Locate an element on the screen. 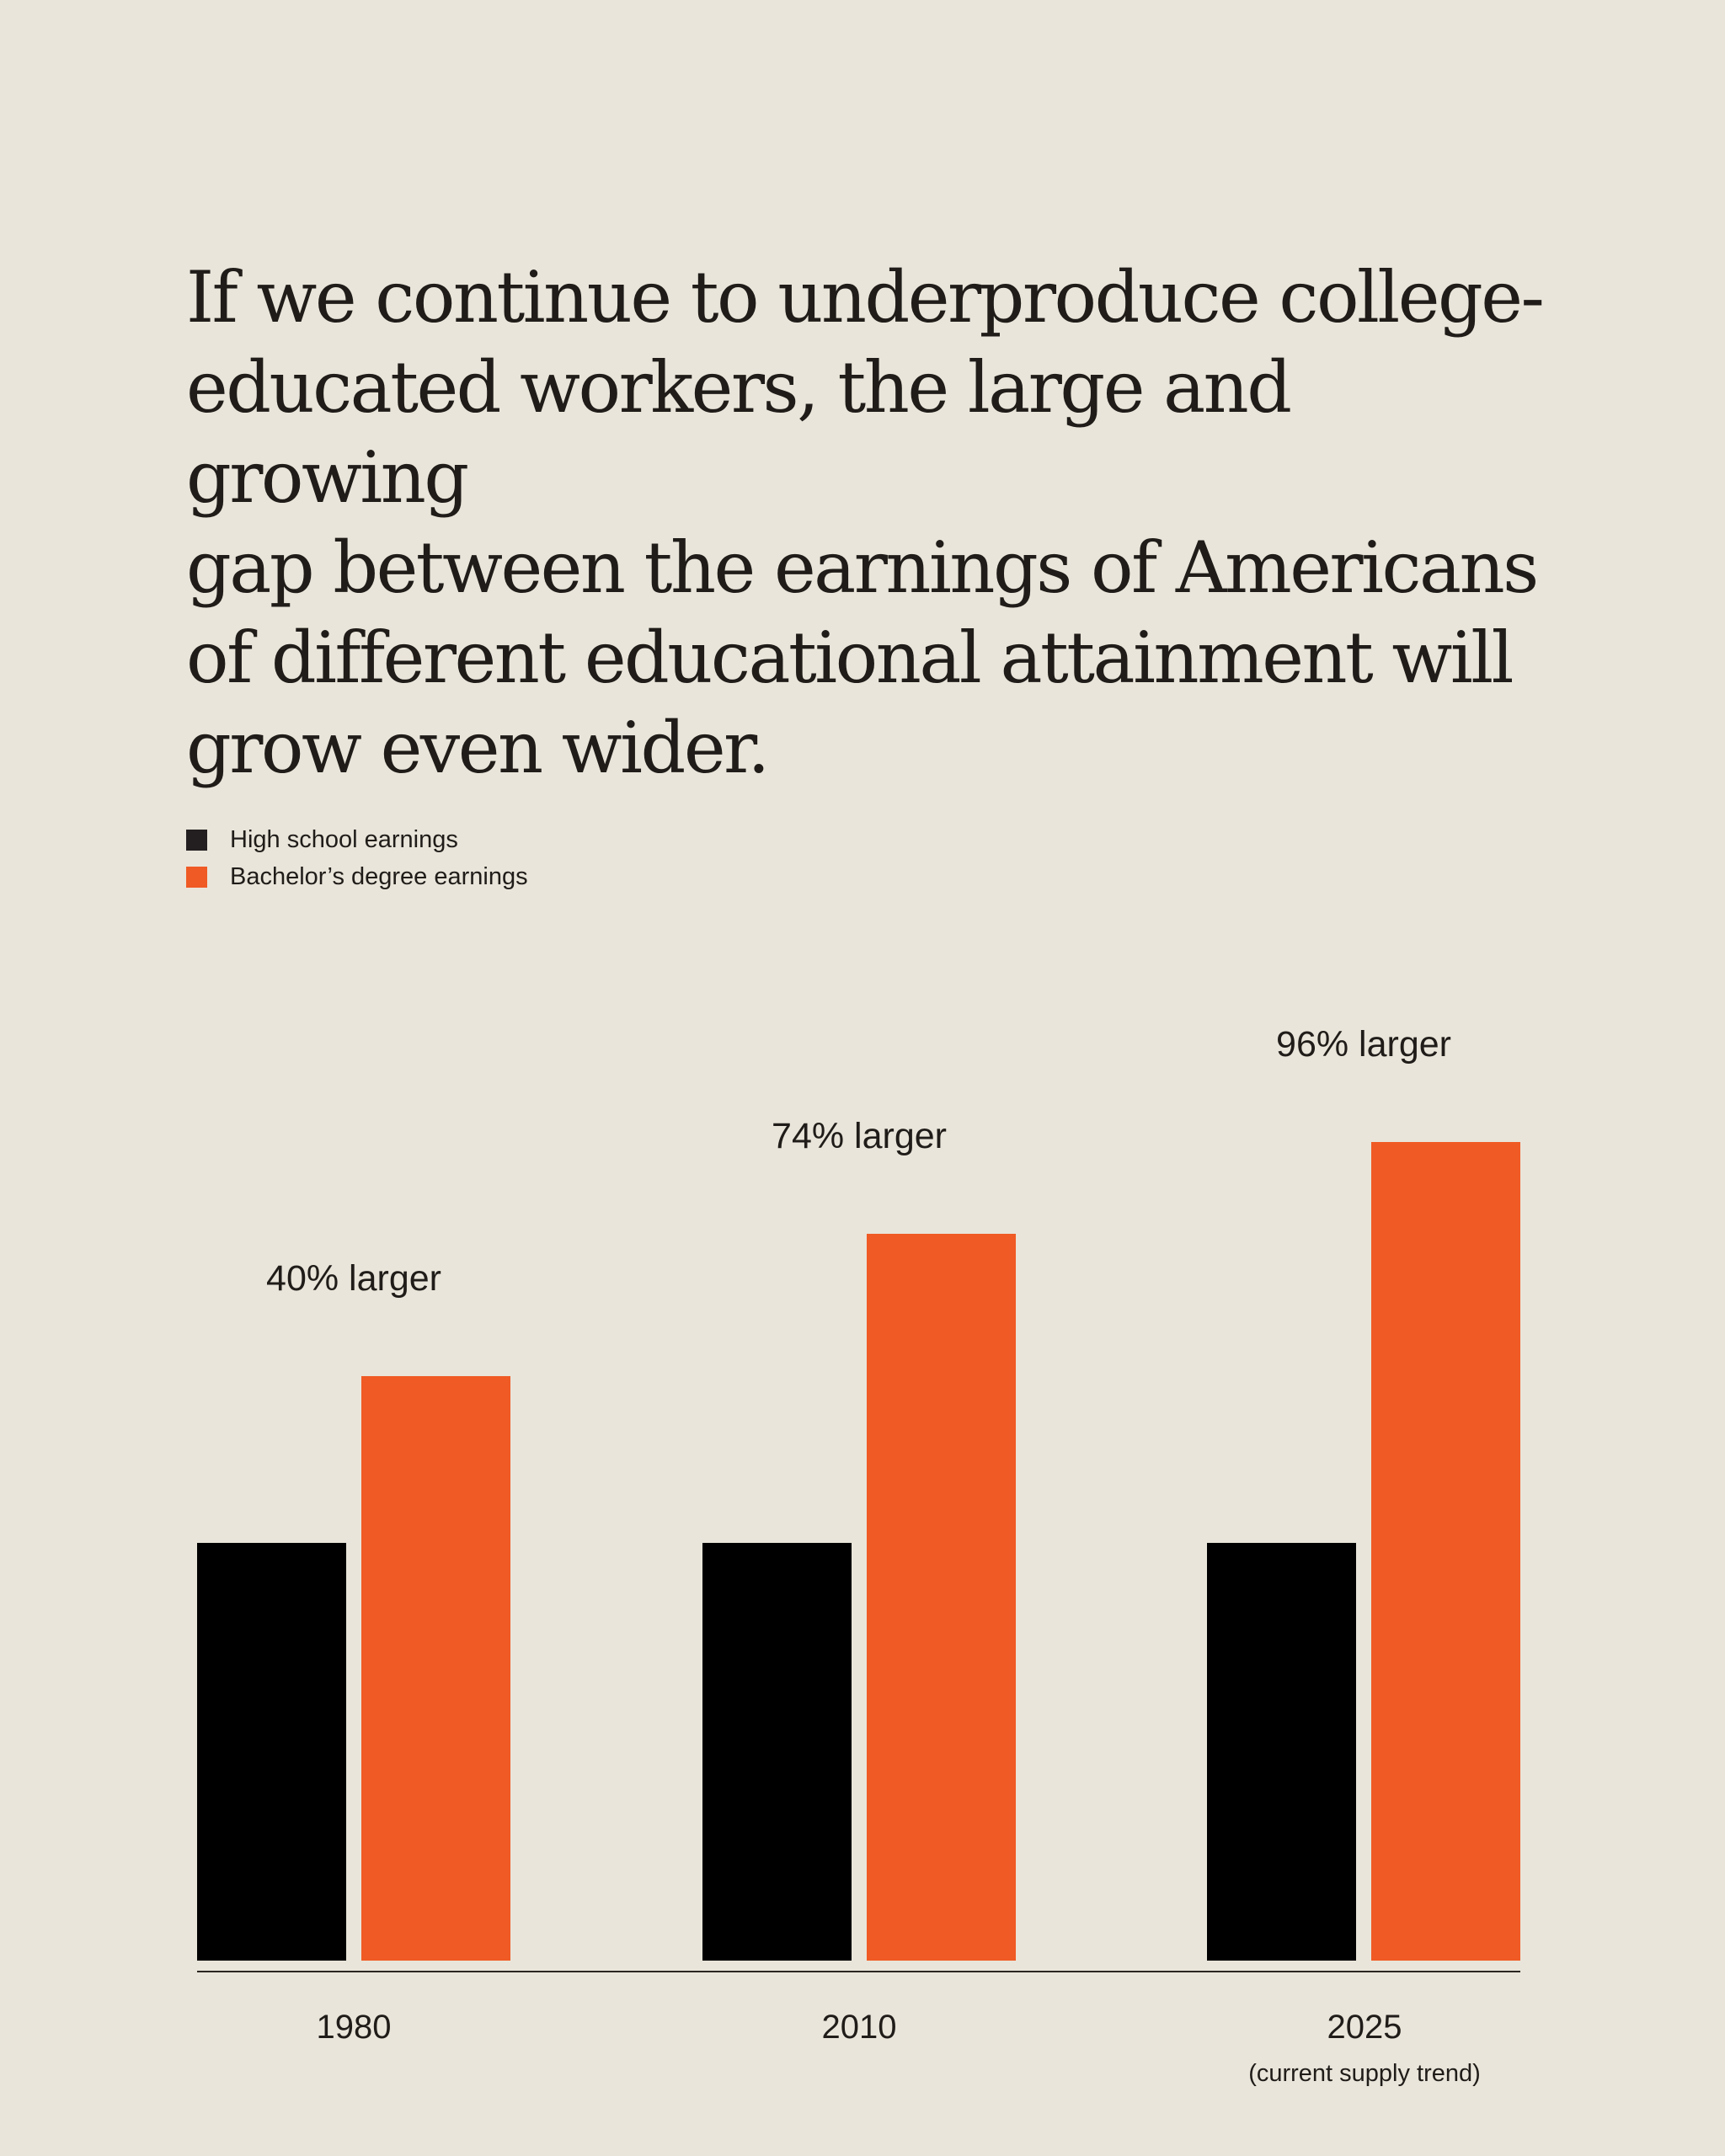 This screenshot has height=2156, width=1725. headline-line-5: grow even wider. is located at coordinates (478, 748).